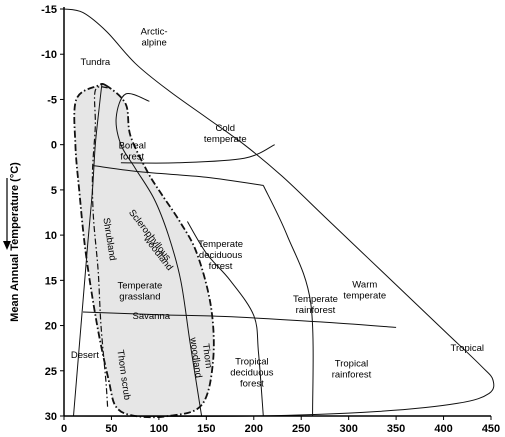 This screenshot has height=437, width=505. I want to click on biome-label: Temperate grassland, so click(139, 291).